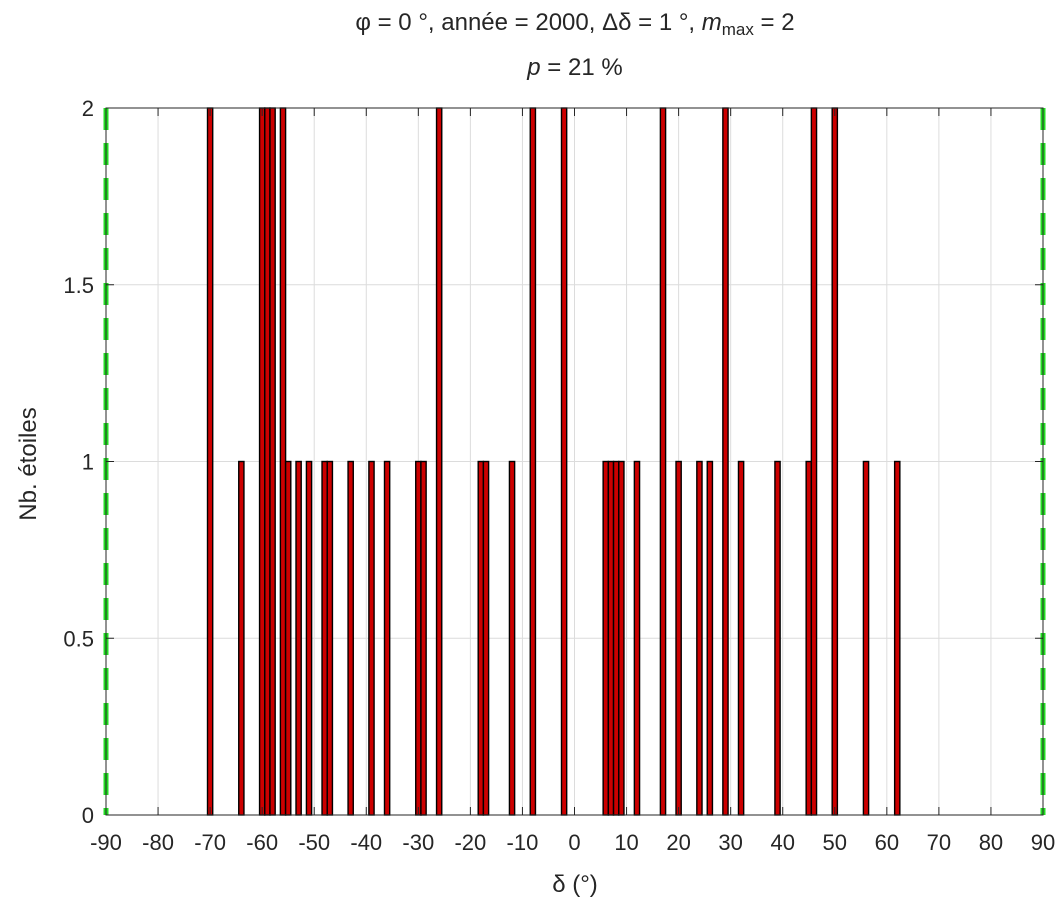 This screenshot has width=1060, height=903. What do you see at coordinates (78, 462) in the screenshot?
I see `y-tick-labels: 0 0.5 1 1.5 2` at bounding box center [78, 462].